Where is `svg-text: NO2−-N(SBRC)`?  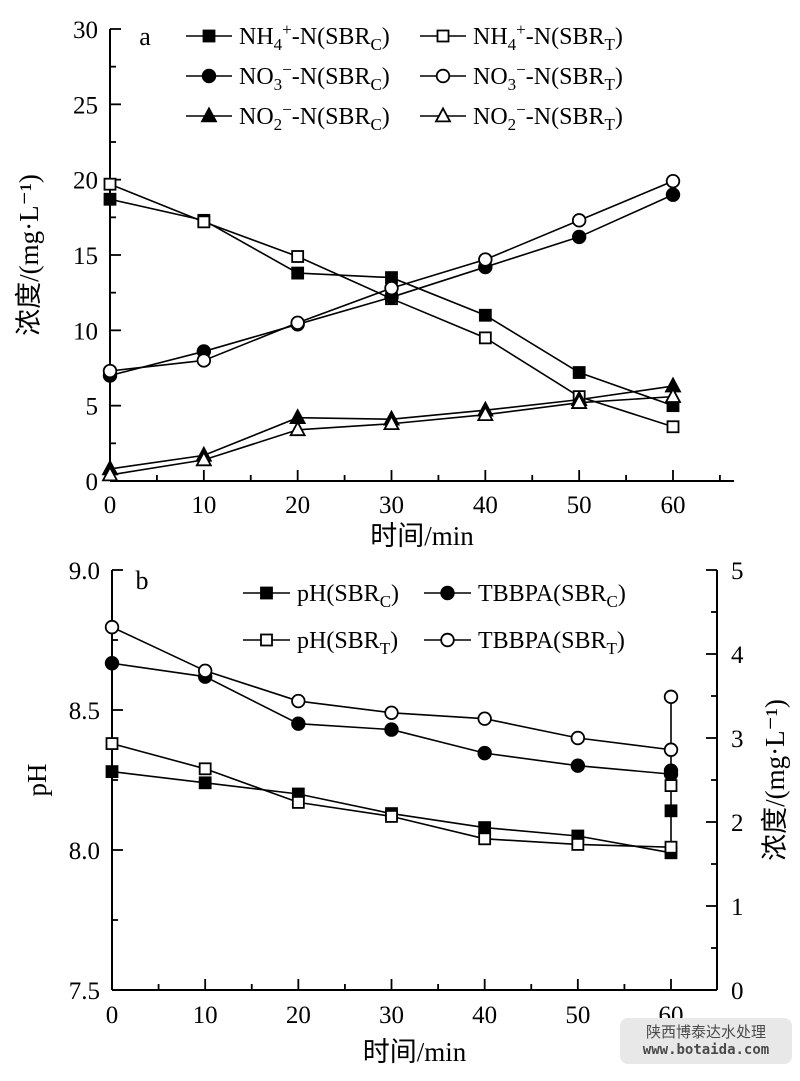 svg-text: NO2−-N(SBRC) is located at coordinates (314, 117).